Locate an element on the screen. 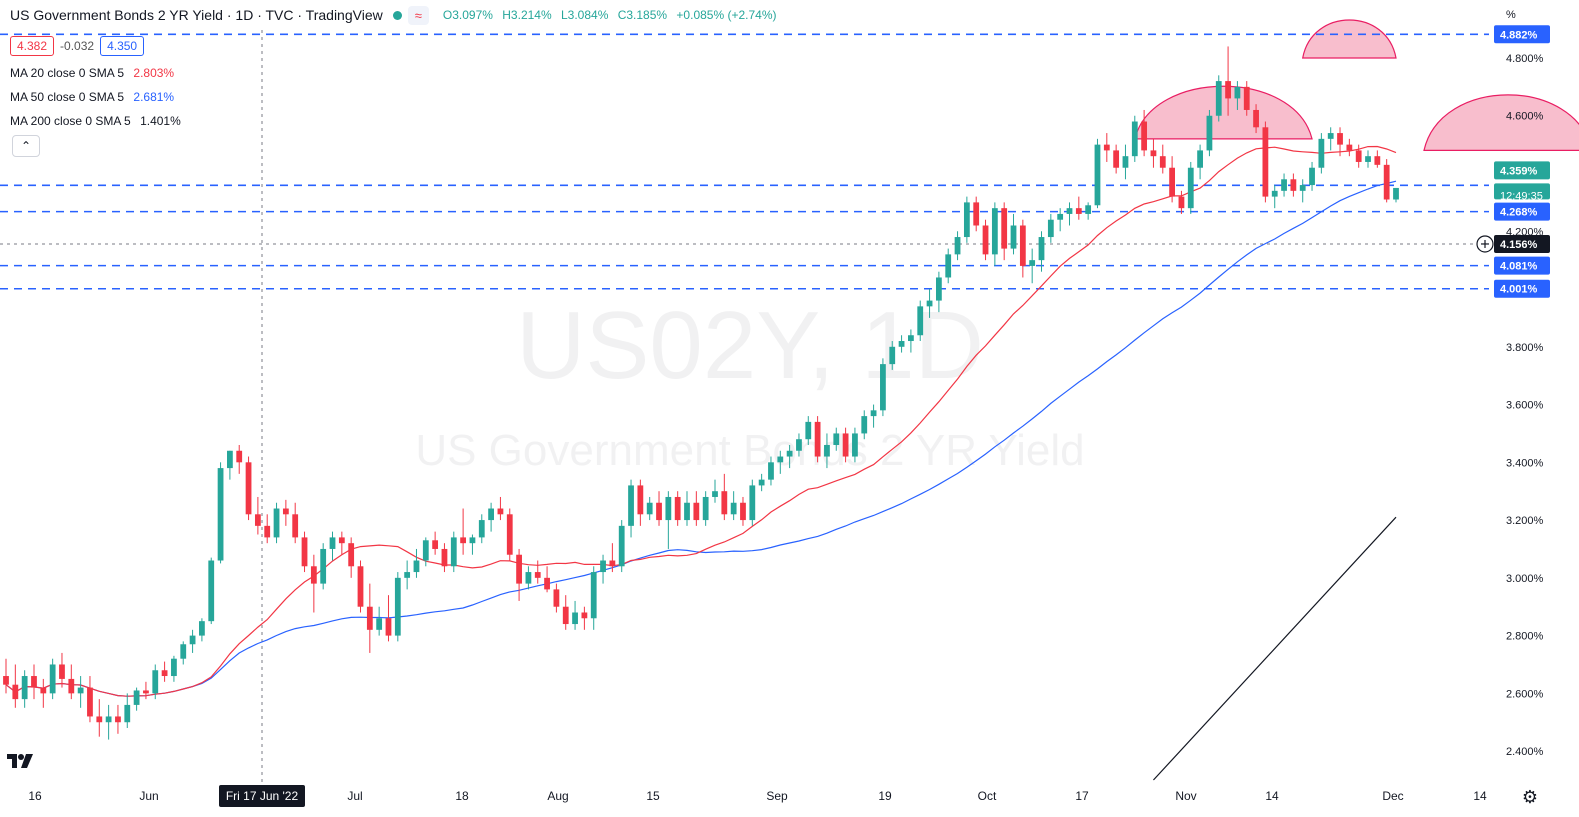  indicator-label: MA 20 close 0 SMA 5 is located at coordinates (67, 73).